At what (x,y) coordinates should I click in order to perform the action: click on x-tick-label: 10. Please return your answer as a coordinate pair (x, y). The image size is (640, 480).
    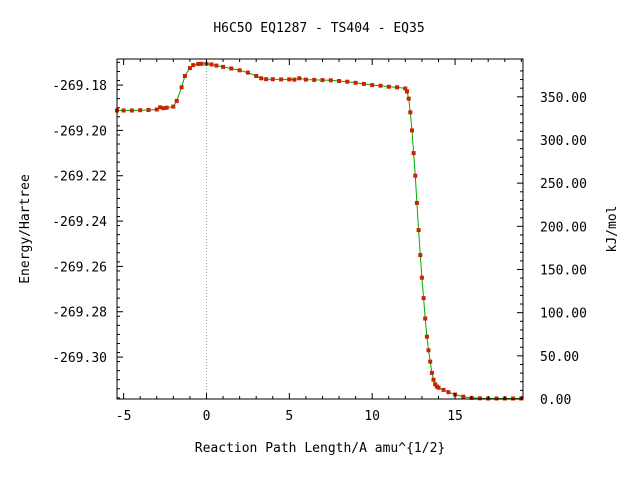
    Looking at the image, I should click on (372, 416).